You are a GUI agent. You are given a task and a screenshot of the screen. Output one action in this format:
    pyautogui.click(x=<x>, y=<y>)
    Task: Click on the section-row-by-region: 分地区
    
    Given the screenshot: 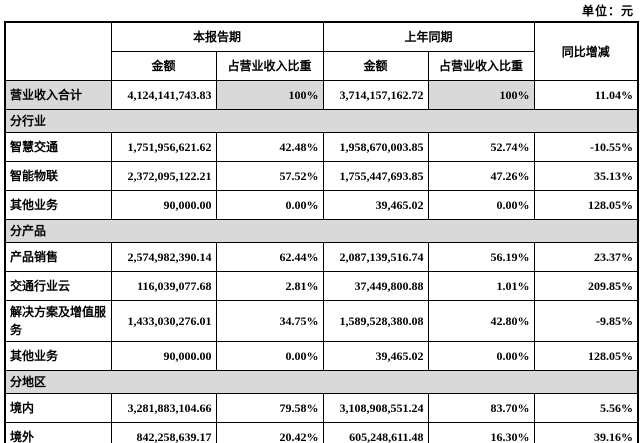 What is the action you would take?
    pyautogui.click(x=321, y=382)
    